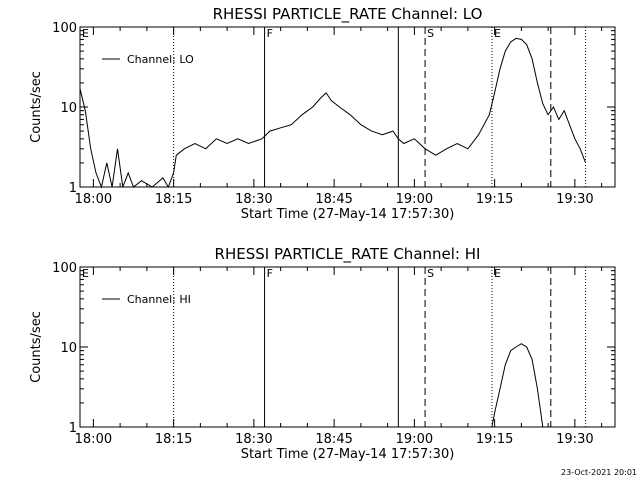 This screenshot has height=480, width=640. Describe the element at coordinates (159, 299) in the screenshot. I see `legend-entry: Channel: HI` at that location.